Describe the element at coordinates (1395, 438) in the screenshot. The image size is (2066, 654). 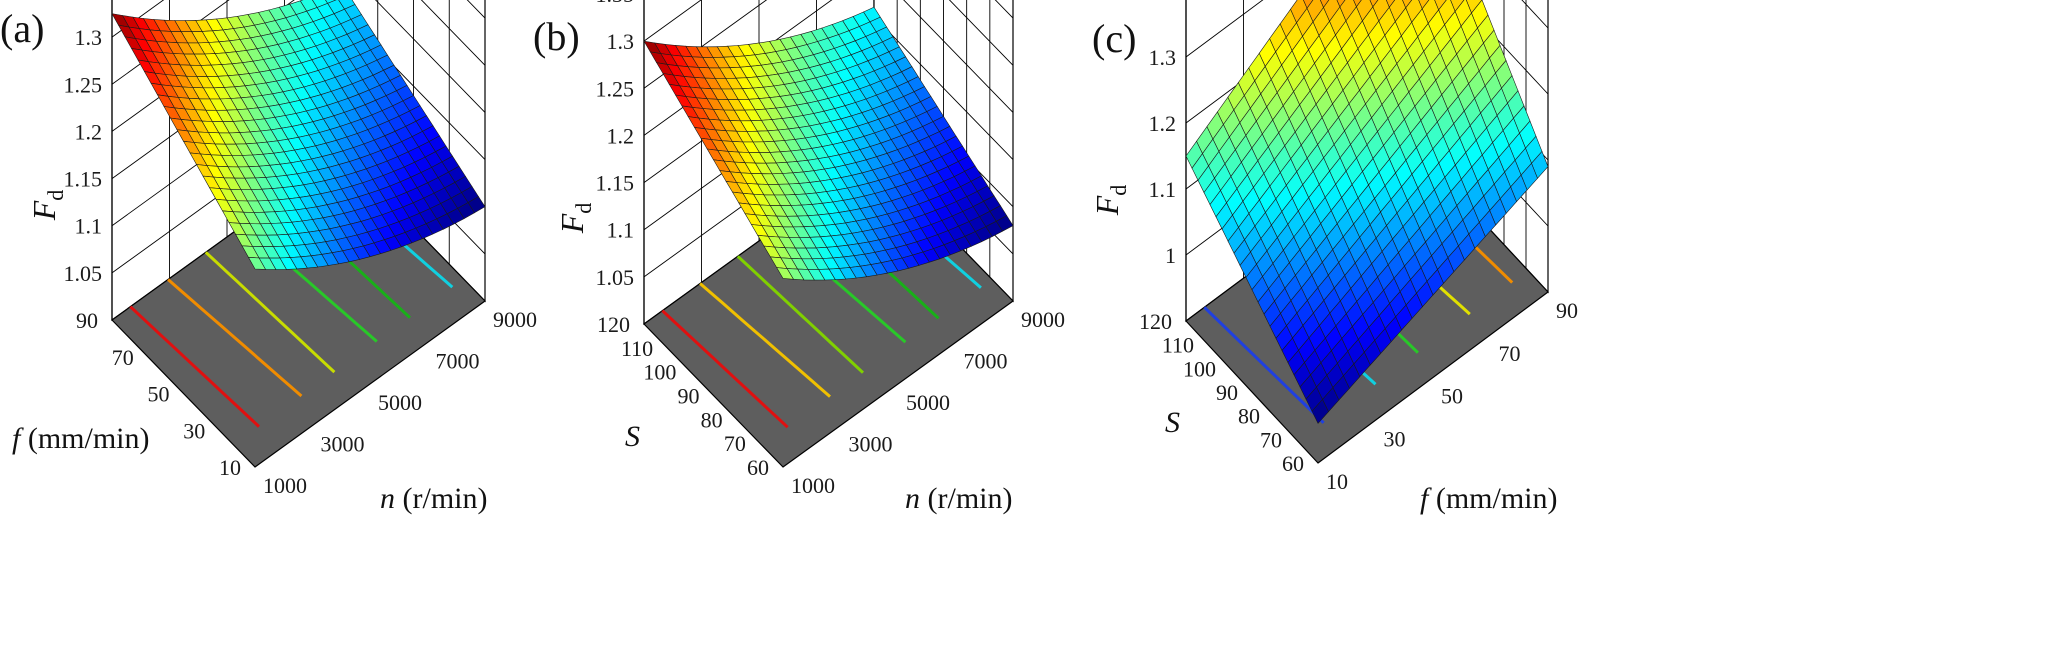
I see `x-tick-label: 30` at that location.